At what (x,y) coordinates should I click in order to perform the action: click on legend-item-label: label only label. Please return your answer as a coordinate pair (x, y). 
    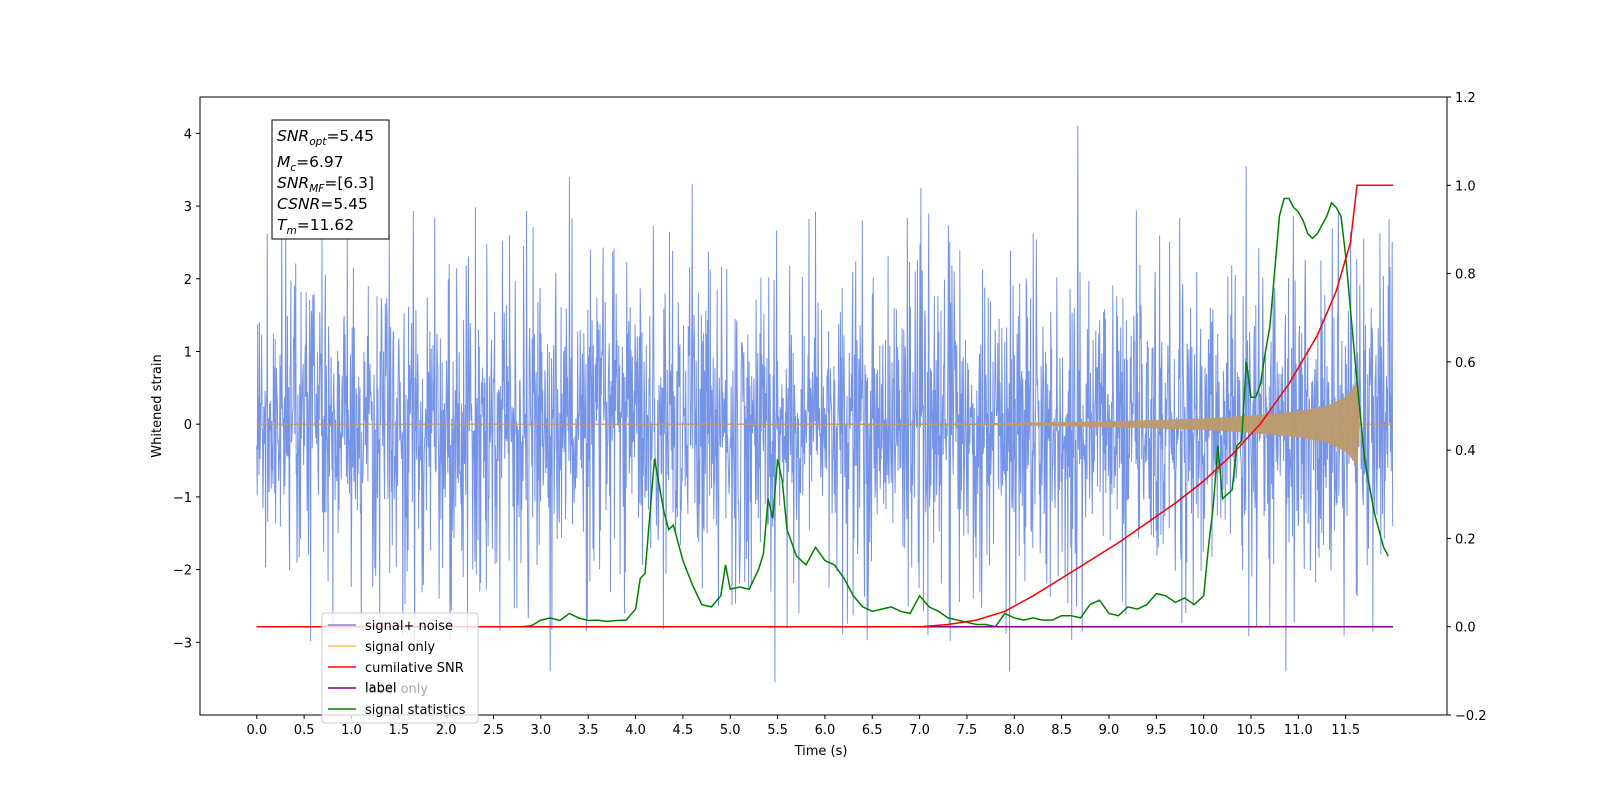
    Looking at the image, I should click on (378, 689).